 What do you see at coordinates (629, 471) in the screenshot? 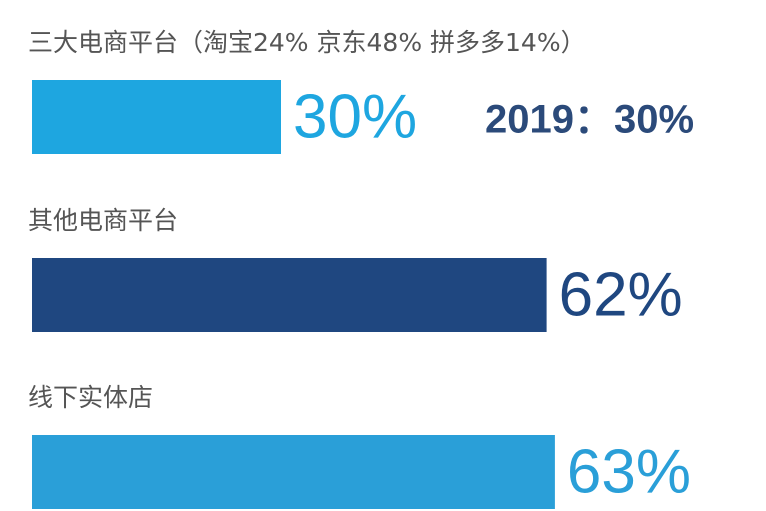
I see `value-label: 63%` at bounding box center [629, 471].